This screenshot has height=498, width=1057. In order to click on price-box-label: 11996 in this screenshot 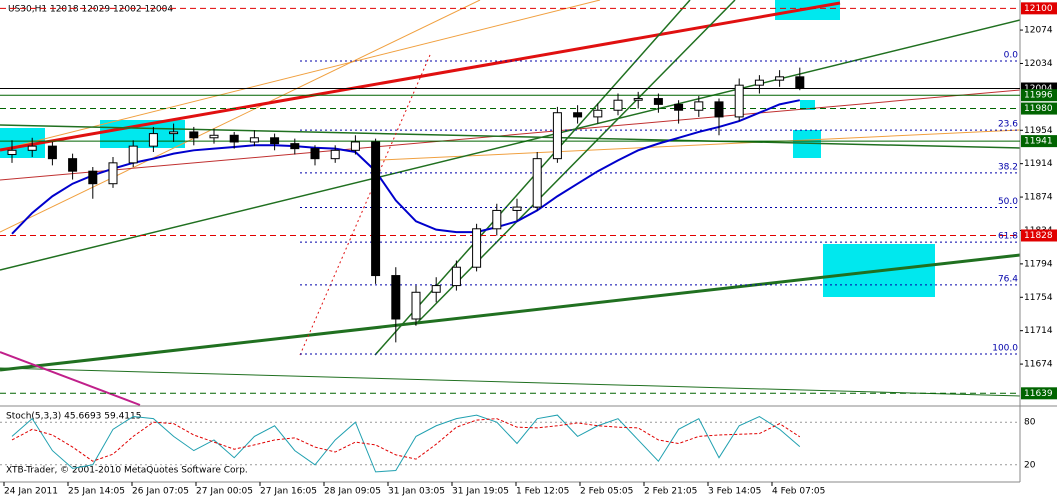, I will do `click(1038, 96)`.